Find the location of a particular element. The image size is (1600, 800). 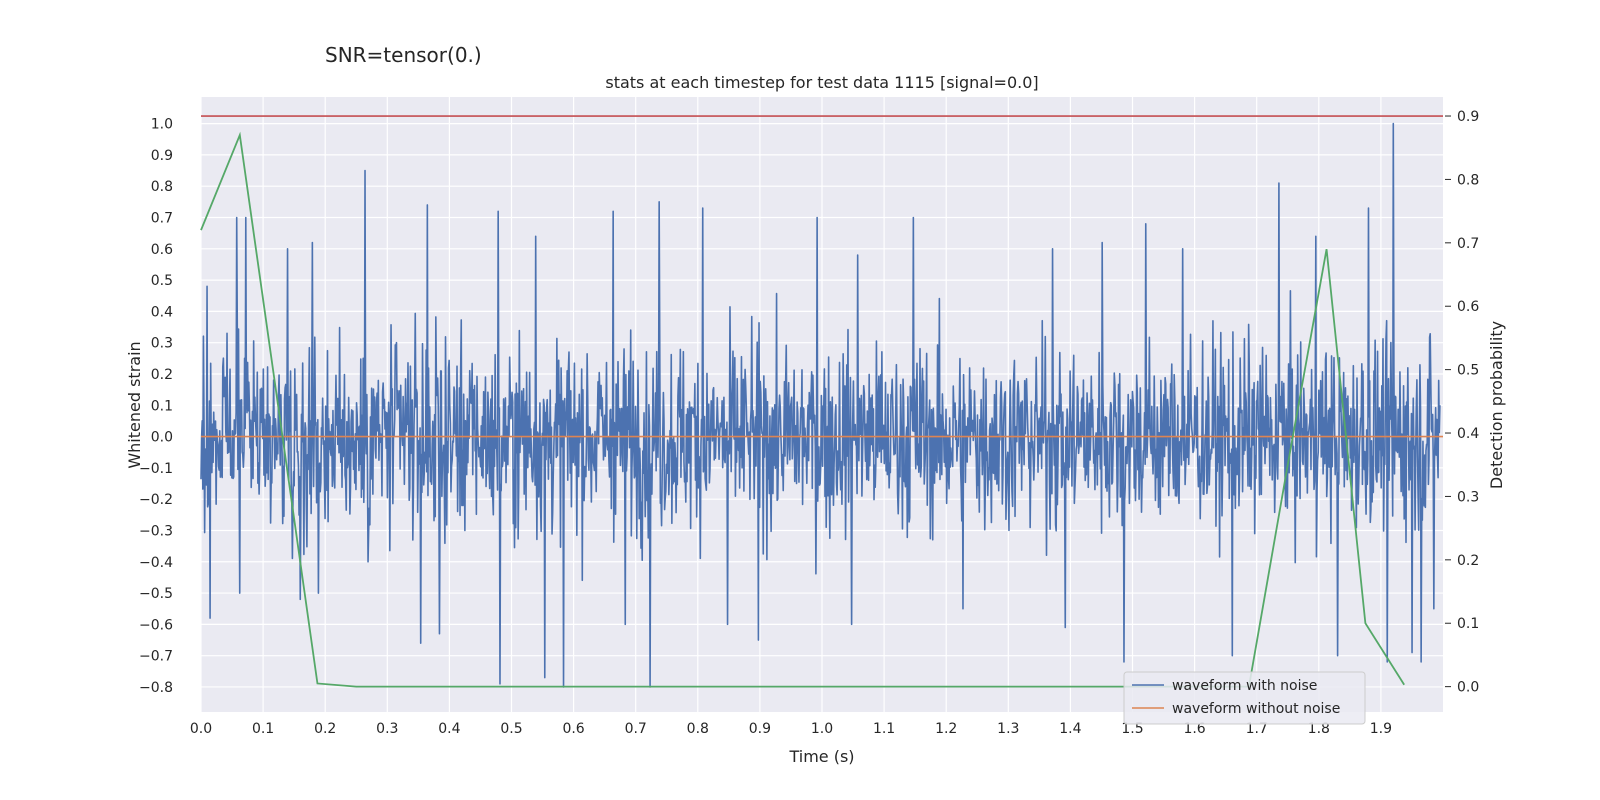

chart-suptitle: SNR=tensor(0.) is located at coordinates (403, 55).